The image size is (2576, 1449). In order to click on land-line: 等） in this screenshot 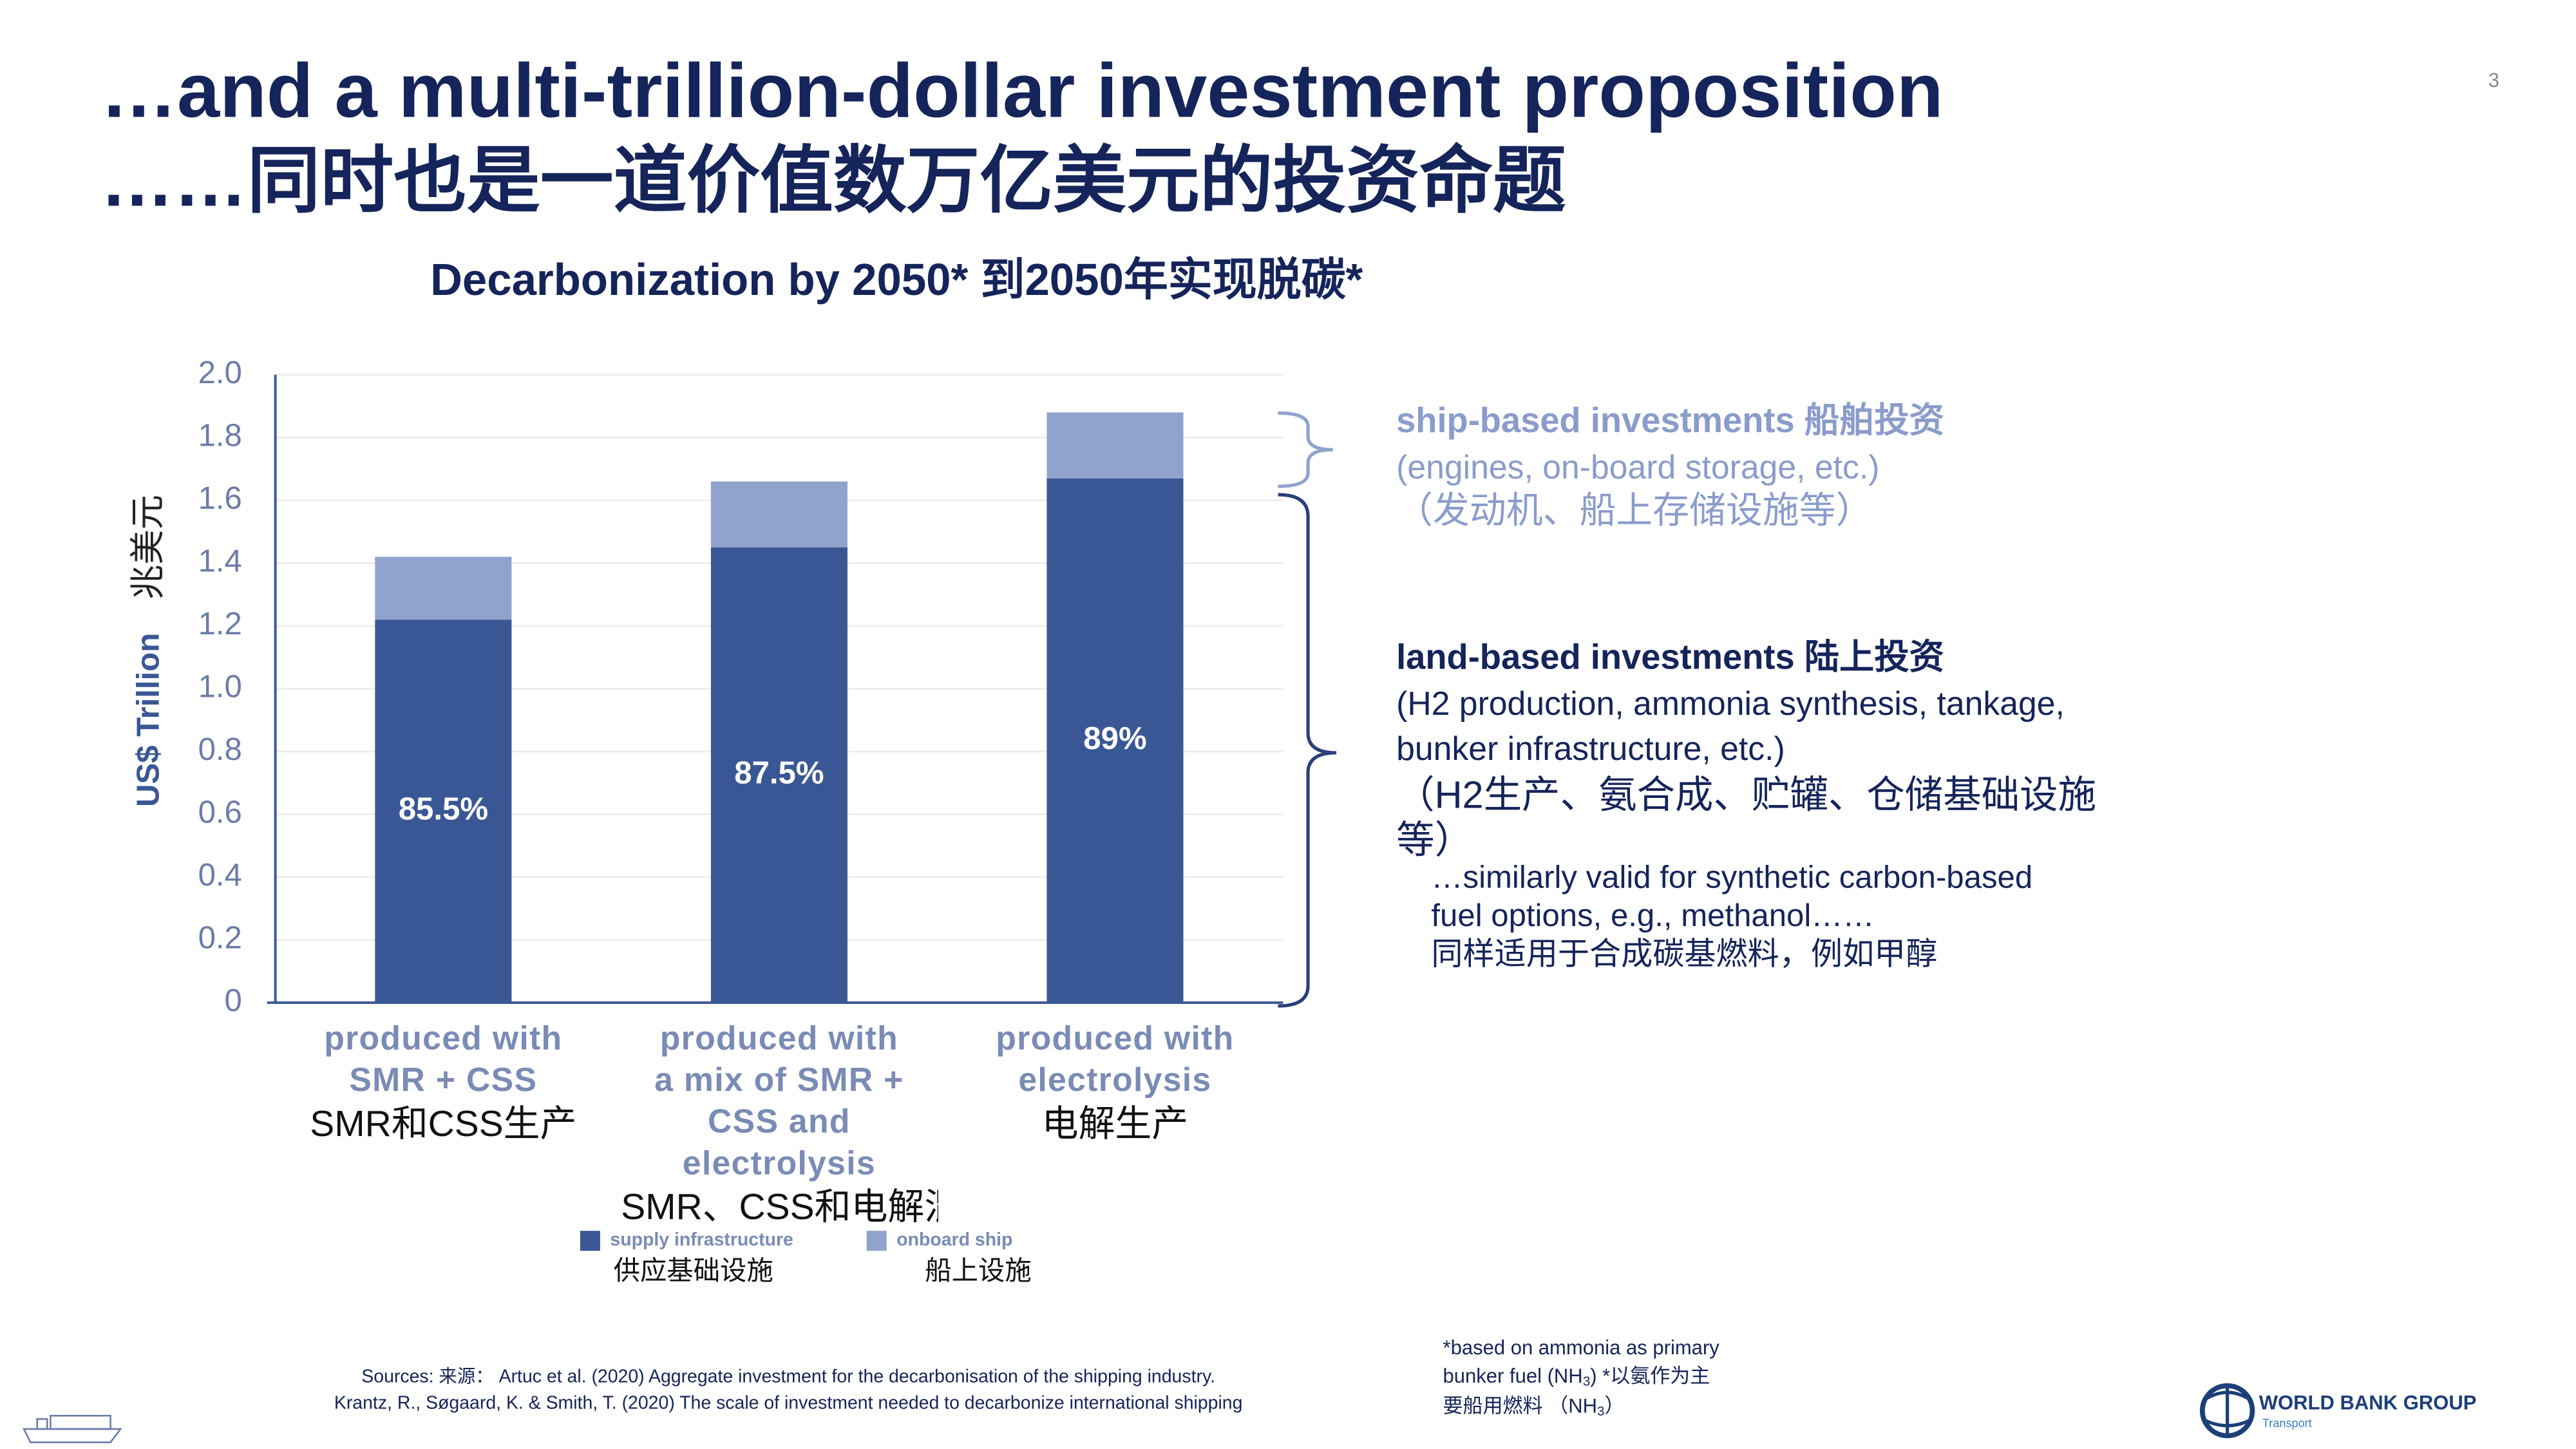, I will do `click(1434, 840)`.